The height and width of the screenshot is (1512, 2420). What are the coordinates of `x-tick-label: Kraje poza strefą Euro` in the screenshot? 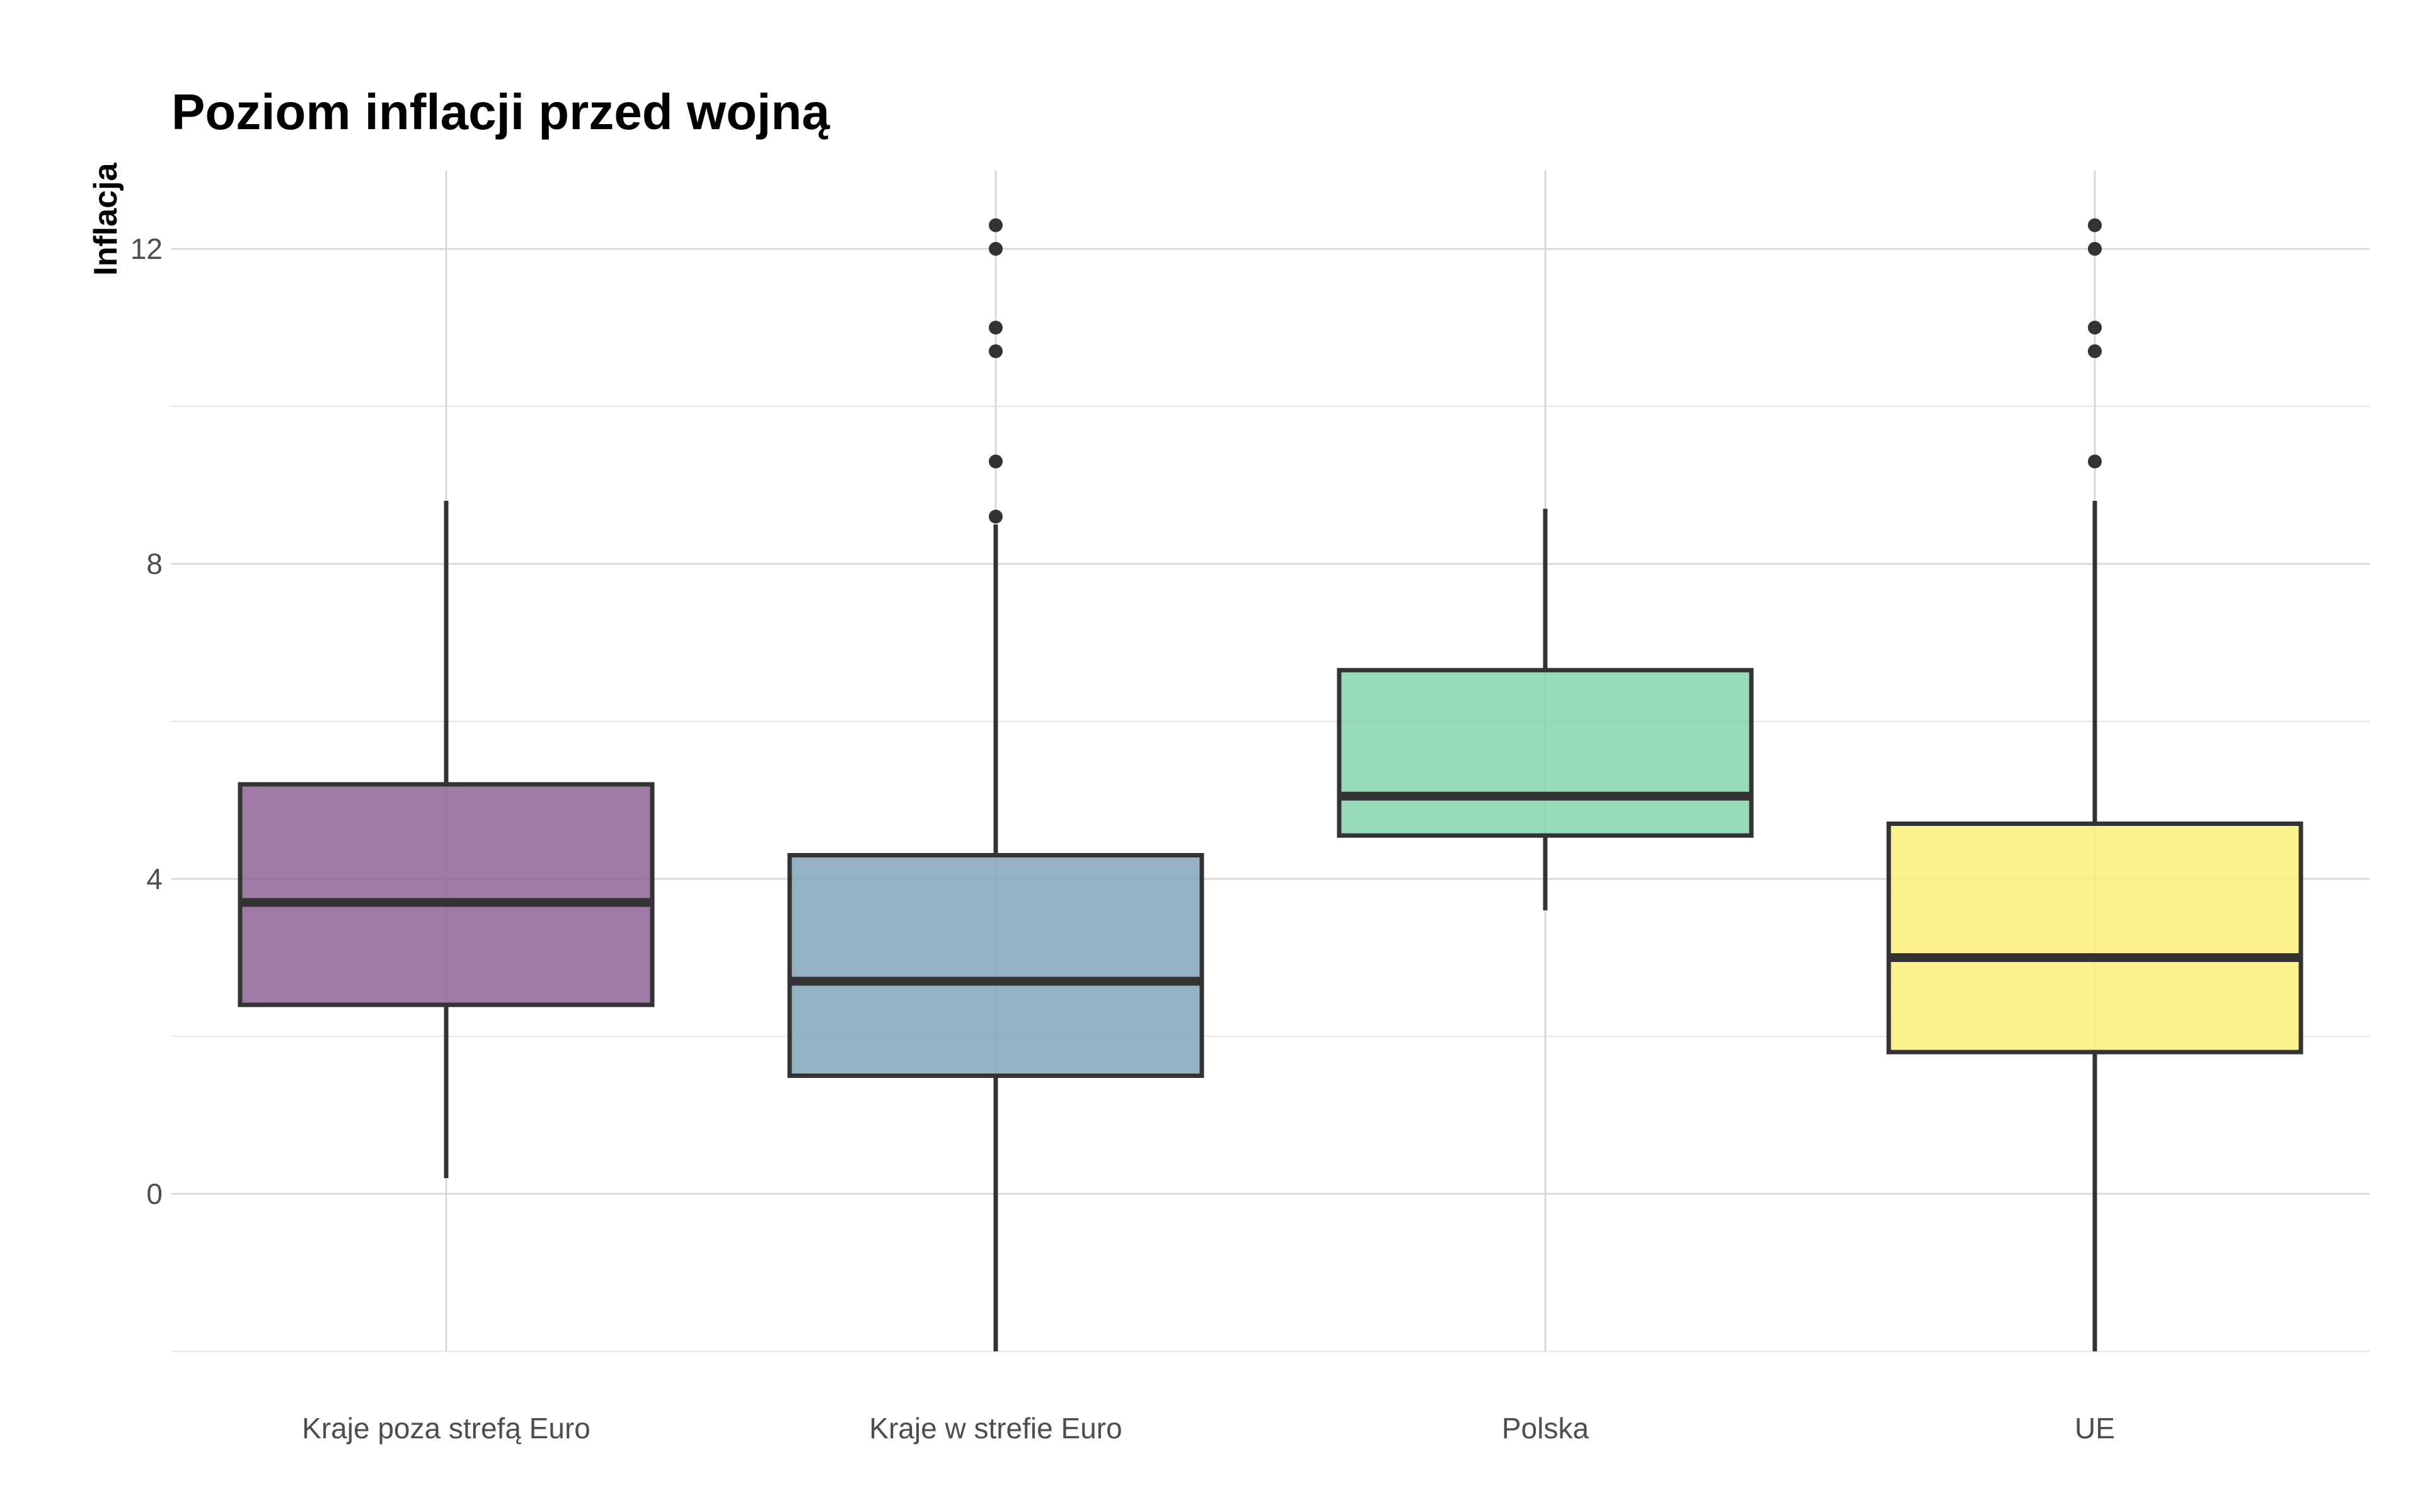 It's located at (447, 1428).